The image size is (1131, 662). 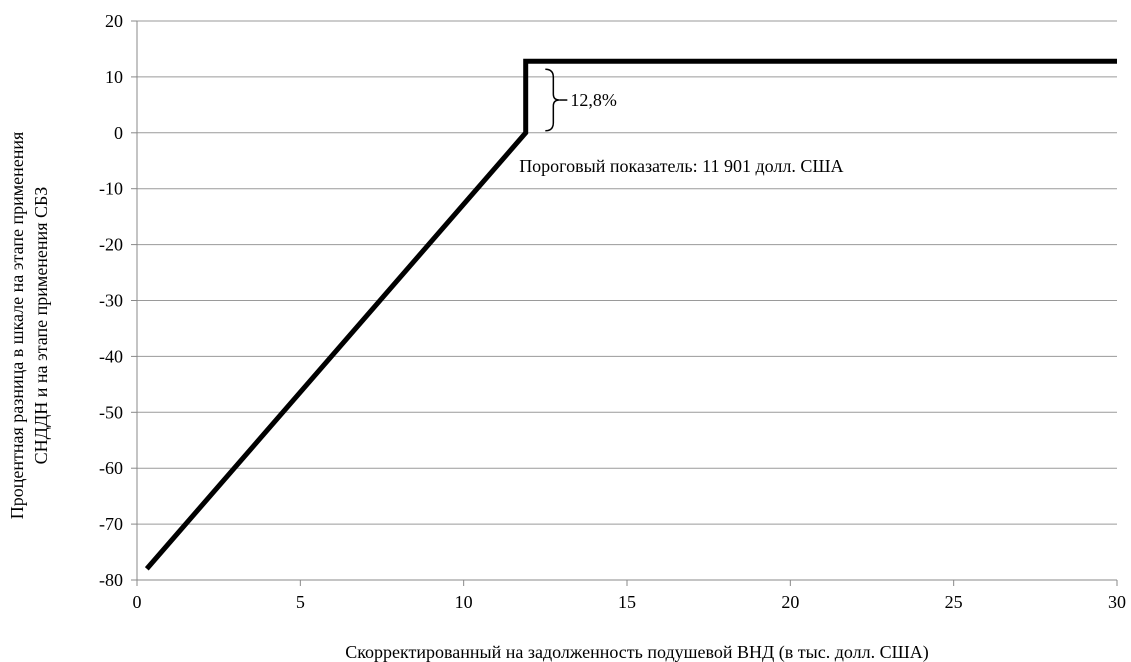 I want to click on y-tick-label: -30, so click(x=111, y=301).